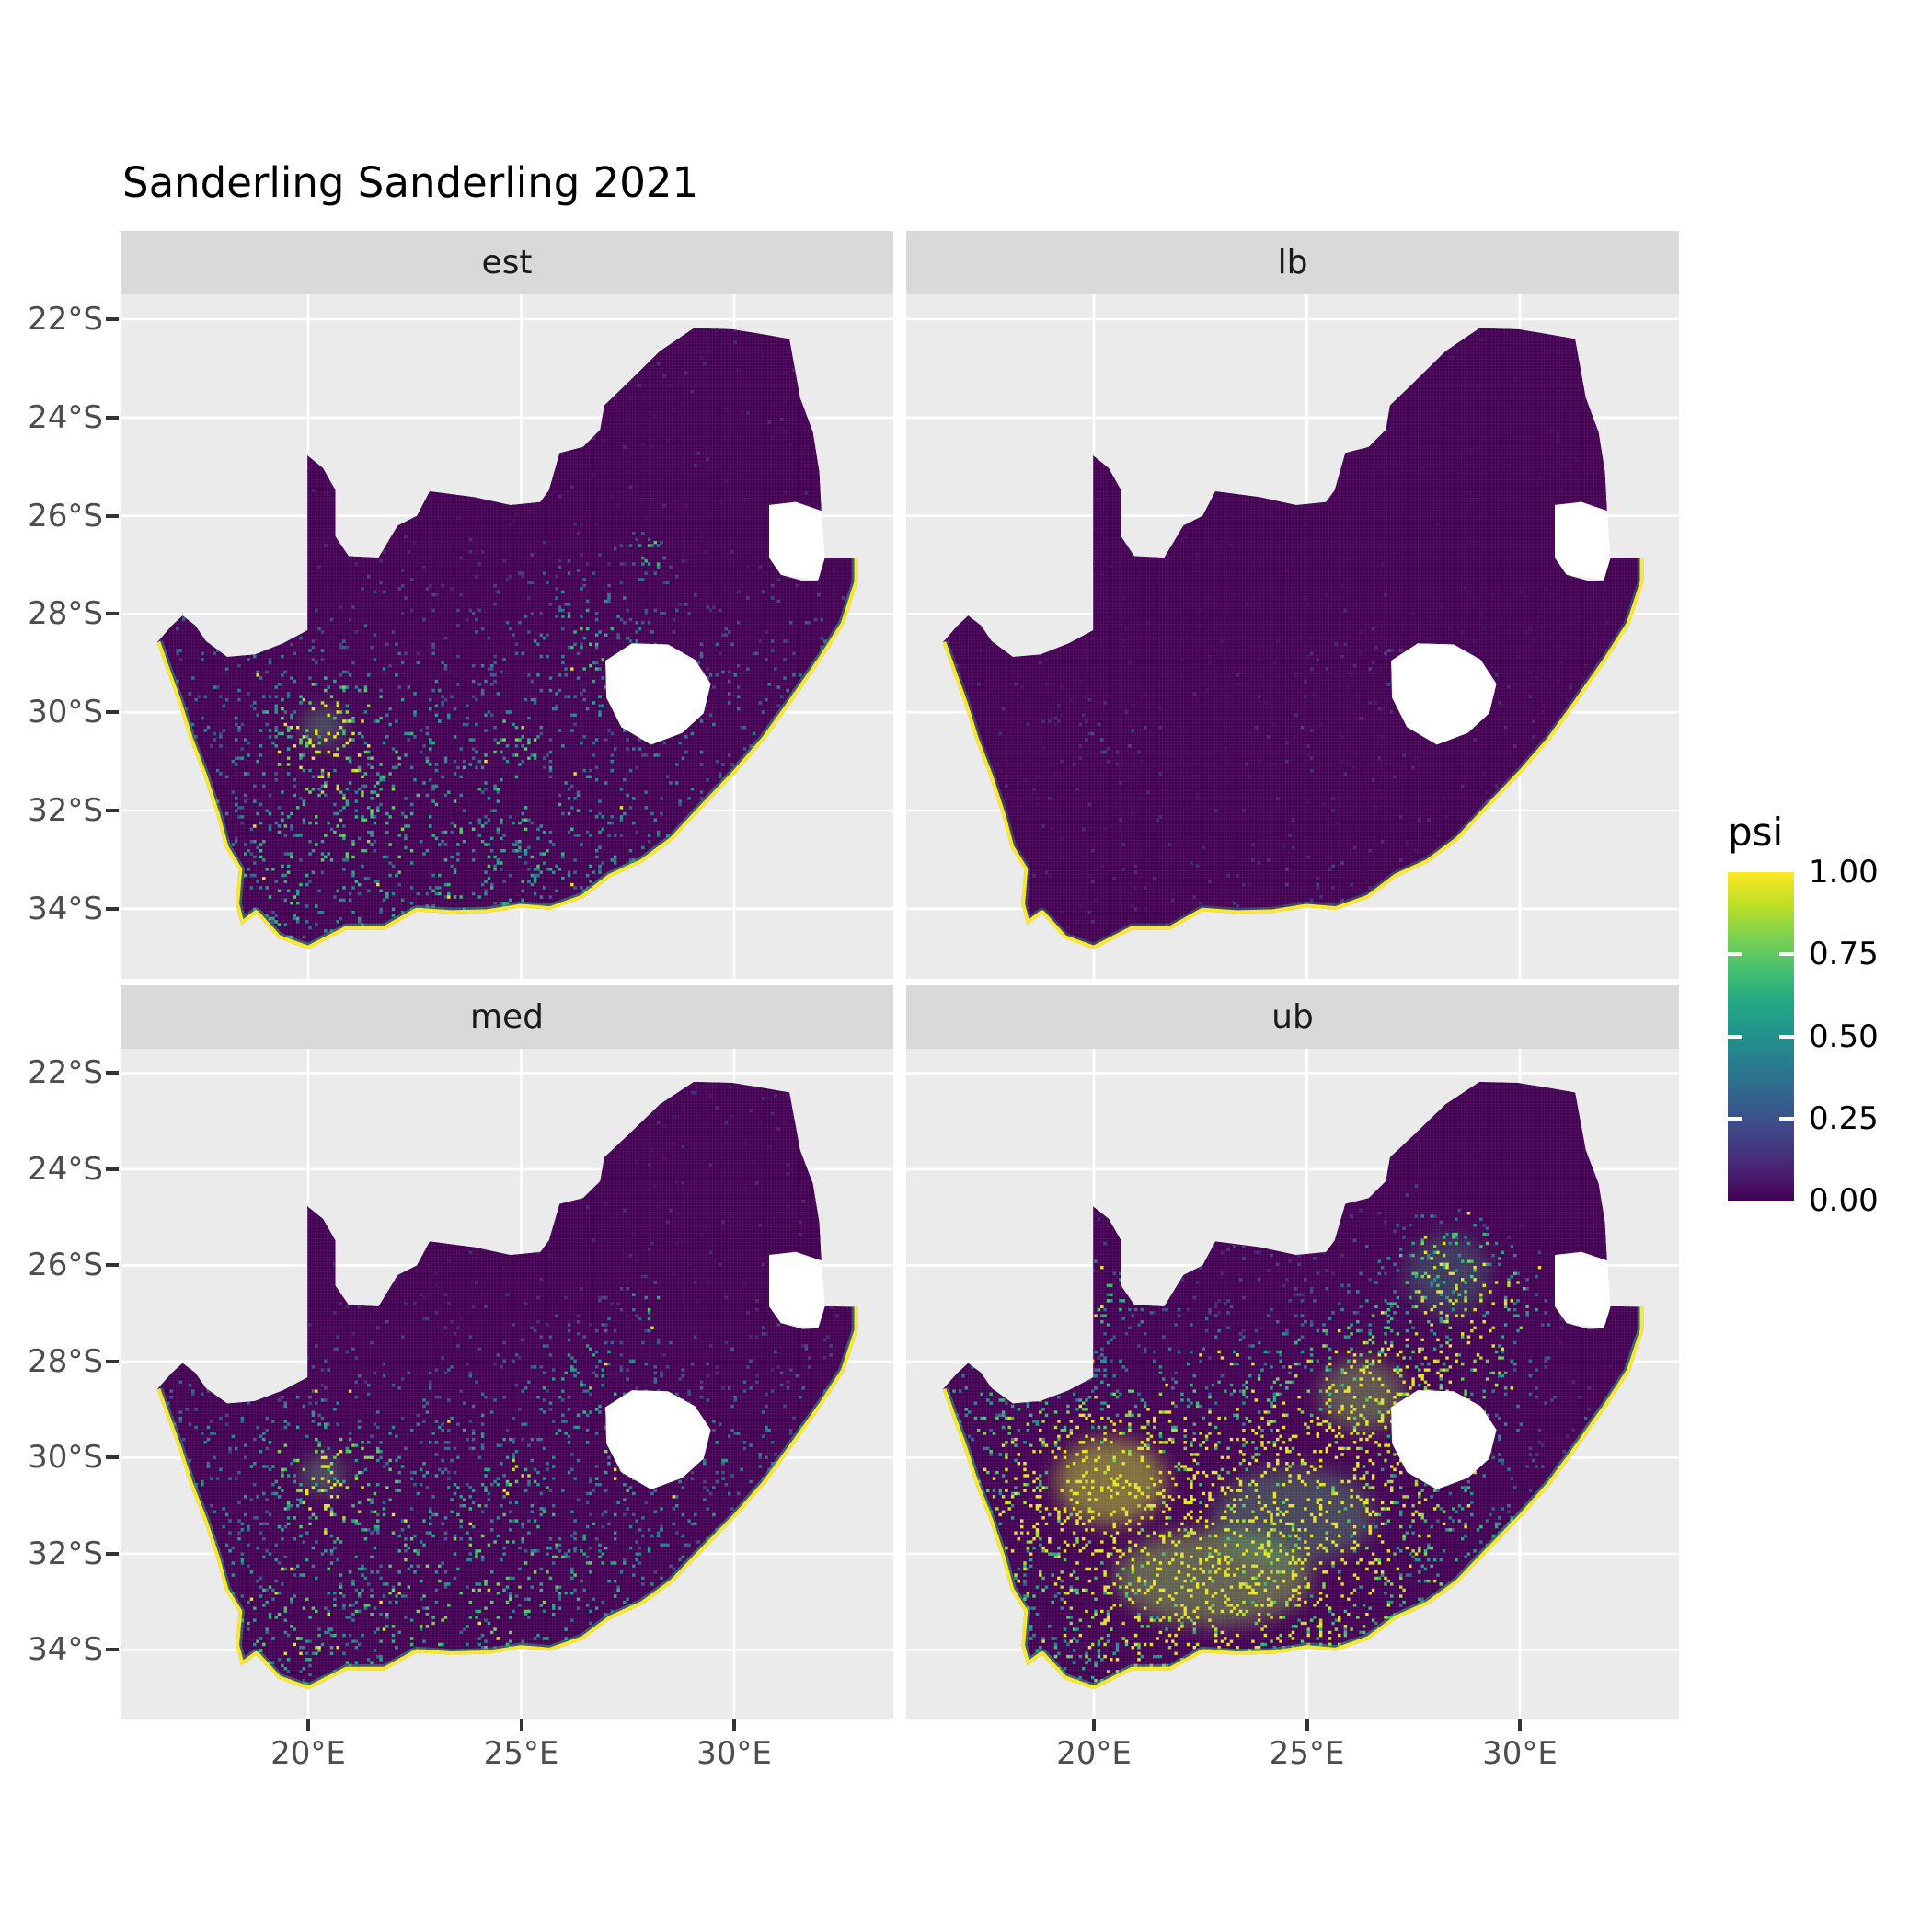  I want to click on map-ub, so click(1292, 1384).